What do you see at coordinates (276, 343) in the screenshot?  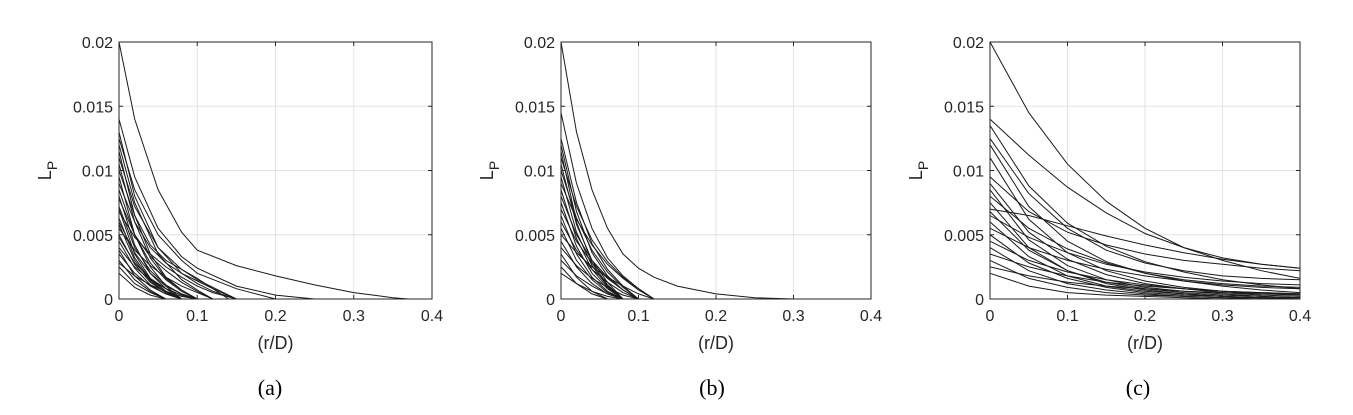 I see `x-axis-label-a: (r/D)` at bounding box center [276, 343].